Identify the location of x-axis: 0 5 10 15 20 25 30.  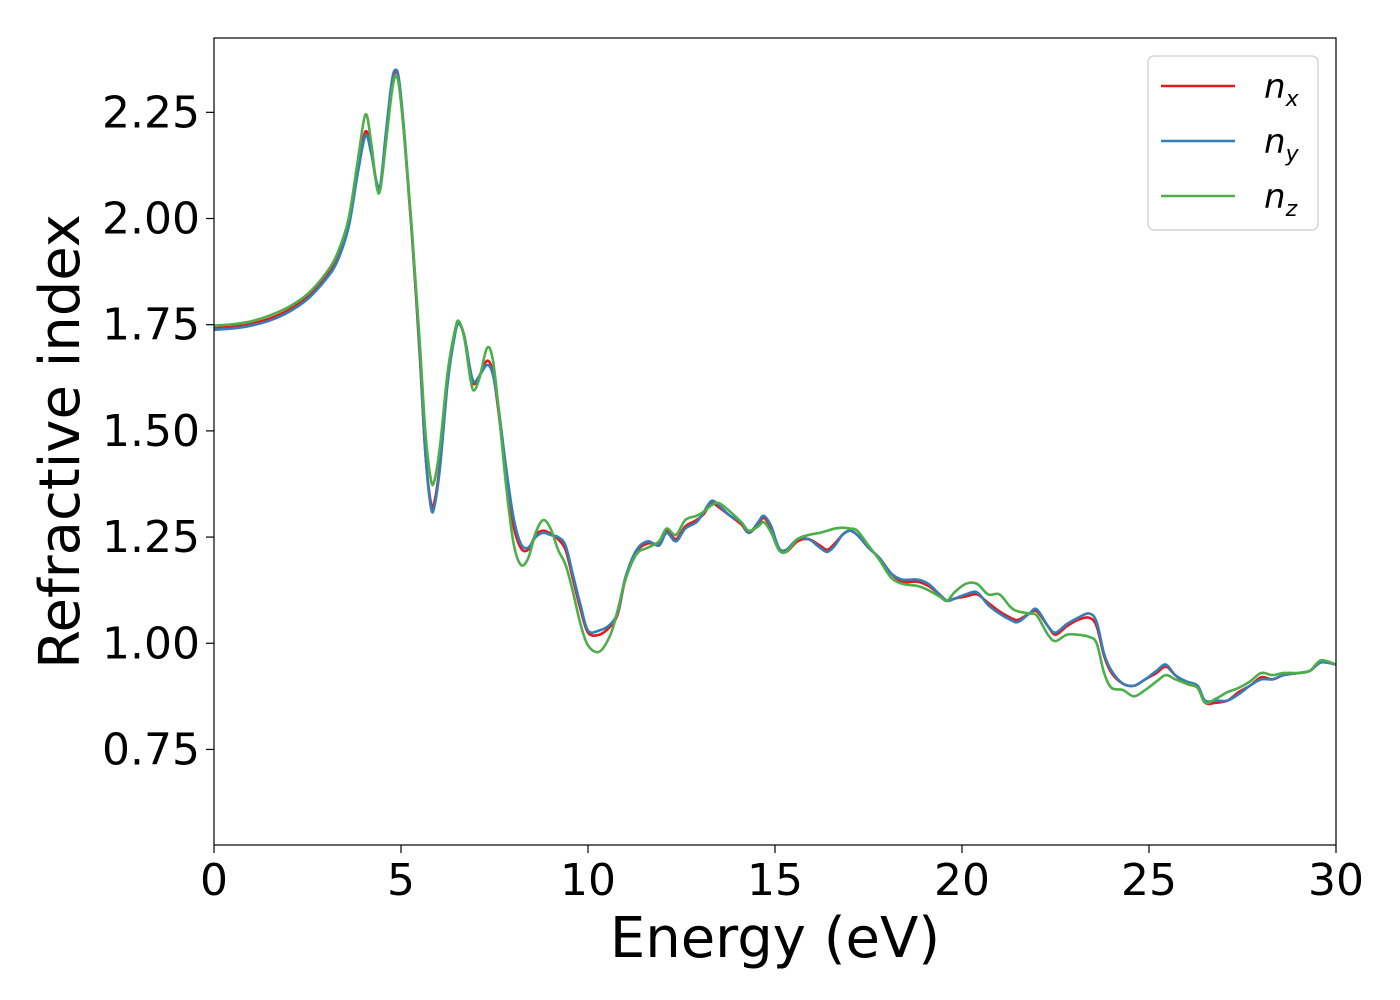
(782, 875).